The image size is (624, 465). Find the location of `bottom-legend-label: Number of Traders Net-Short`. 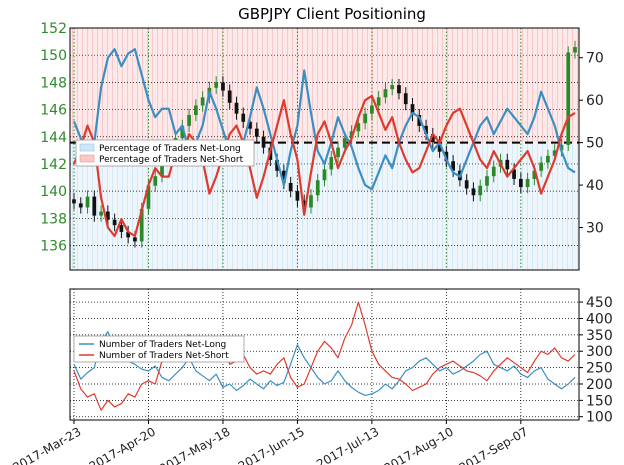

bottom-legend-label: Number of Traders Net-Short is located at coordinates (164, 356).